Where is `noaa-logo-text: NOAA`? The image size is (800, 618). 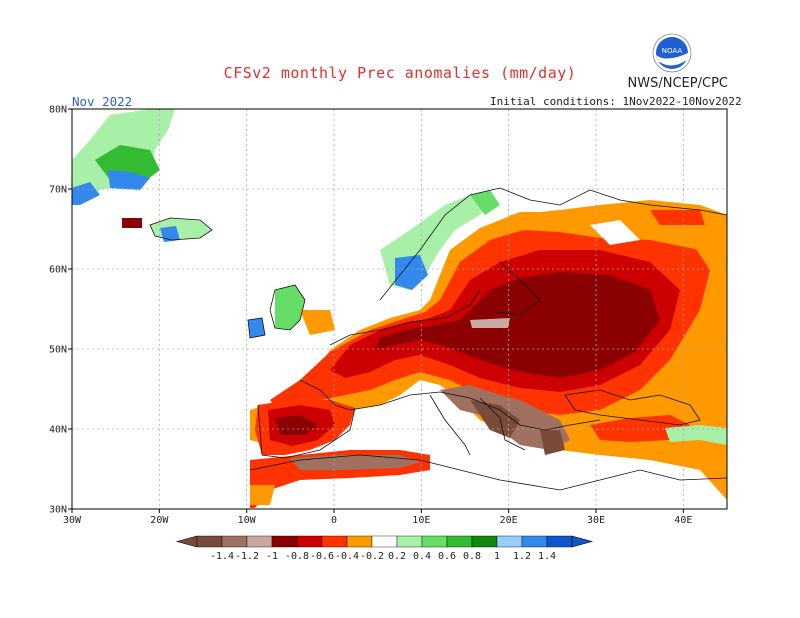
noaa-logo-text: NOAA is located at coordinates (672, 51).